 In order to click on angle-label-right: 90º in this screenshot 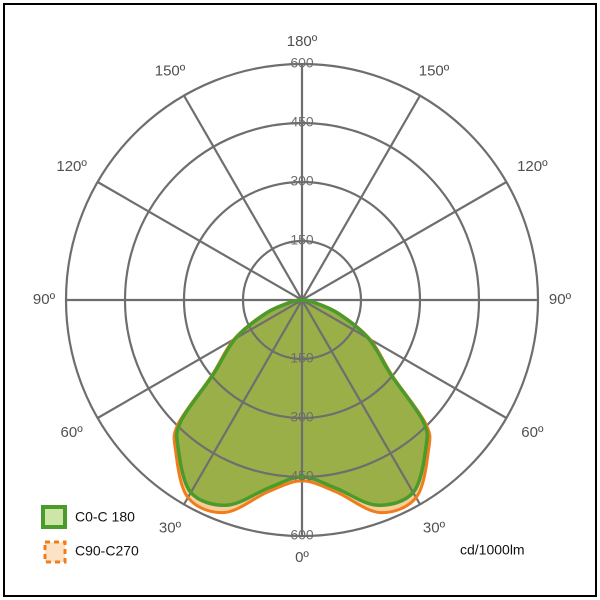, I will do `click(560, 299)`.